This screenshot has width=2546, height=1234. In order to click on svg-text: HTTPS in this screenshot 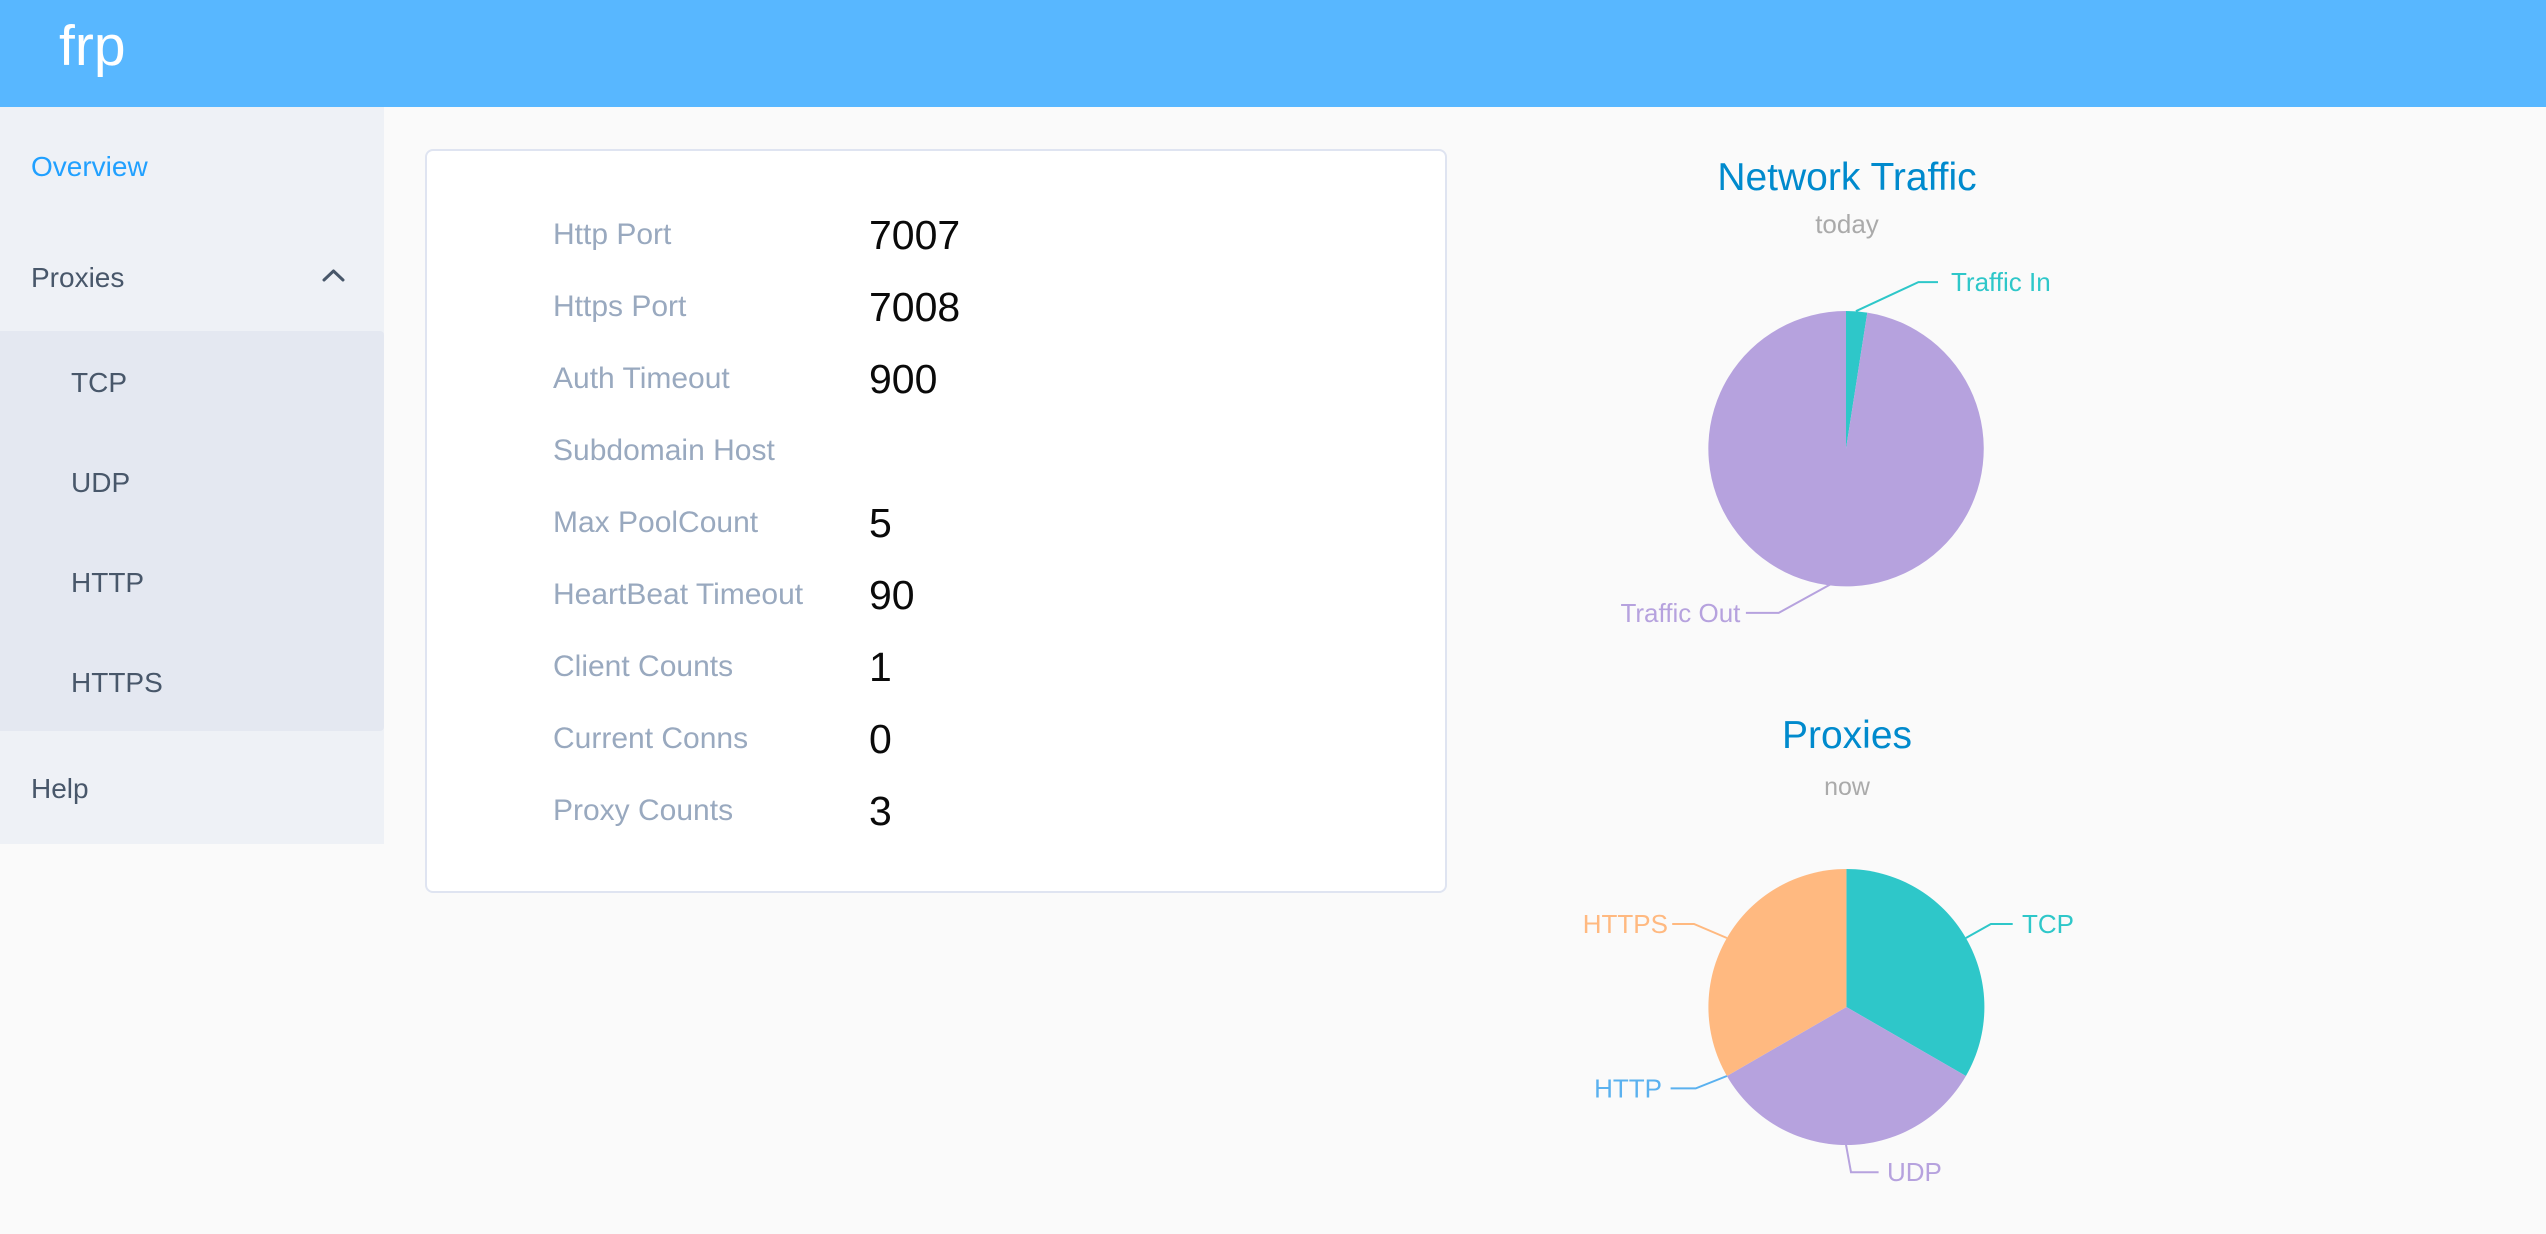, I will do `click(1625, 924)`.